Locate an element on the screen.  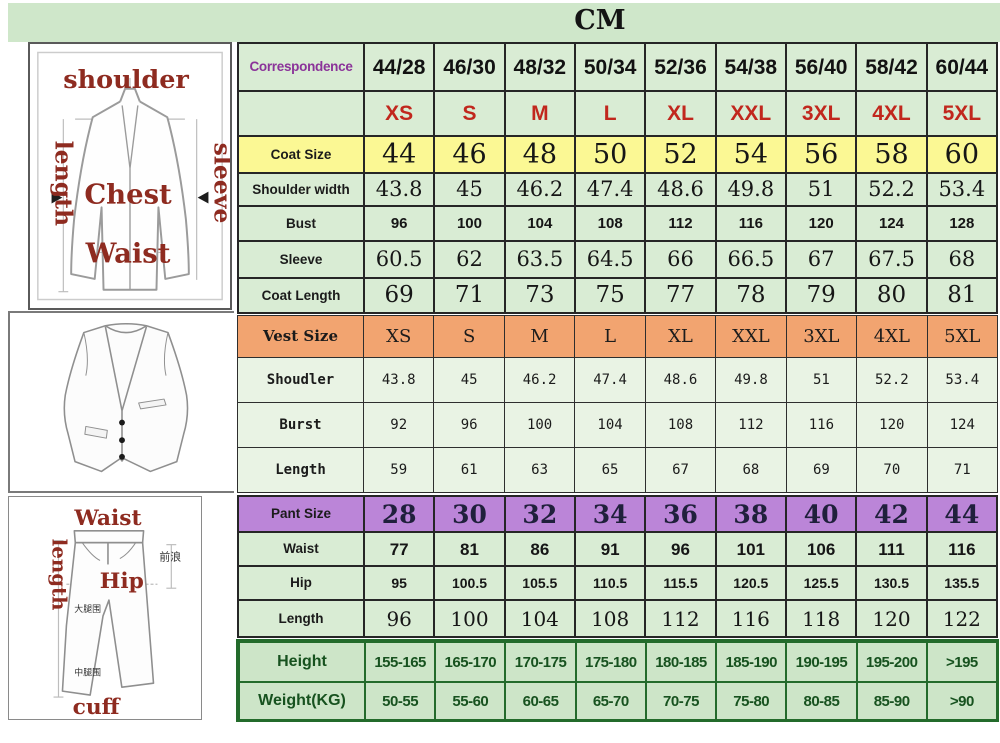
row-label: Shoudler is located at coordinates (301, 380).